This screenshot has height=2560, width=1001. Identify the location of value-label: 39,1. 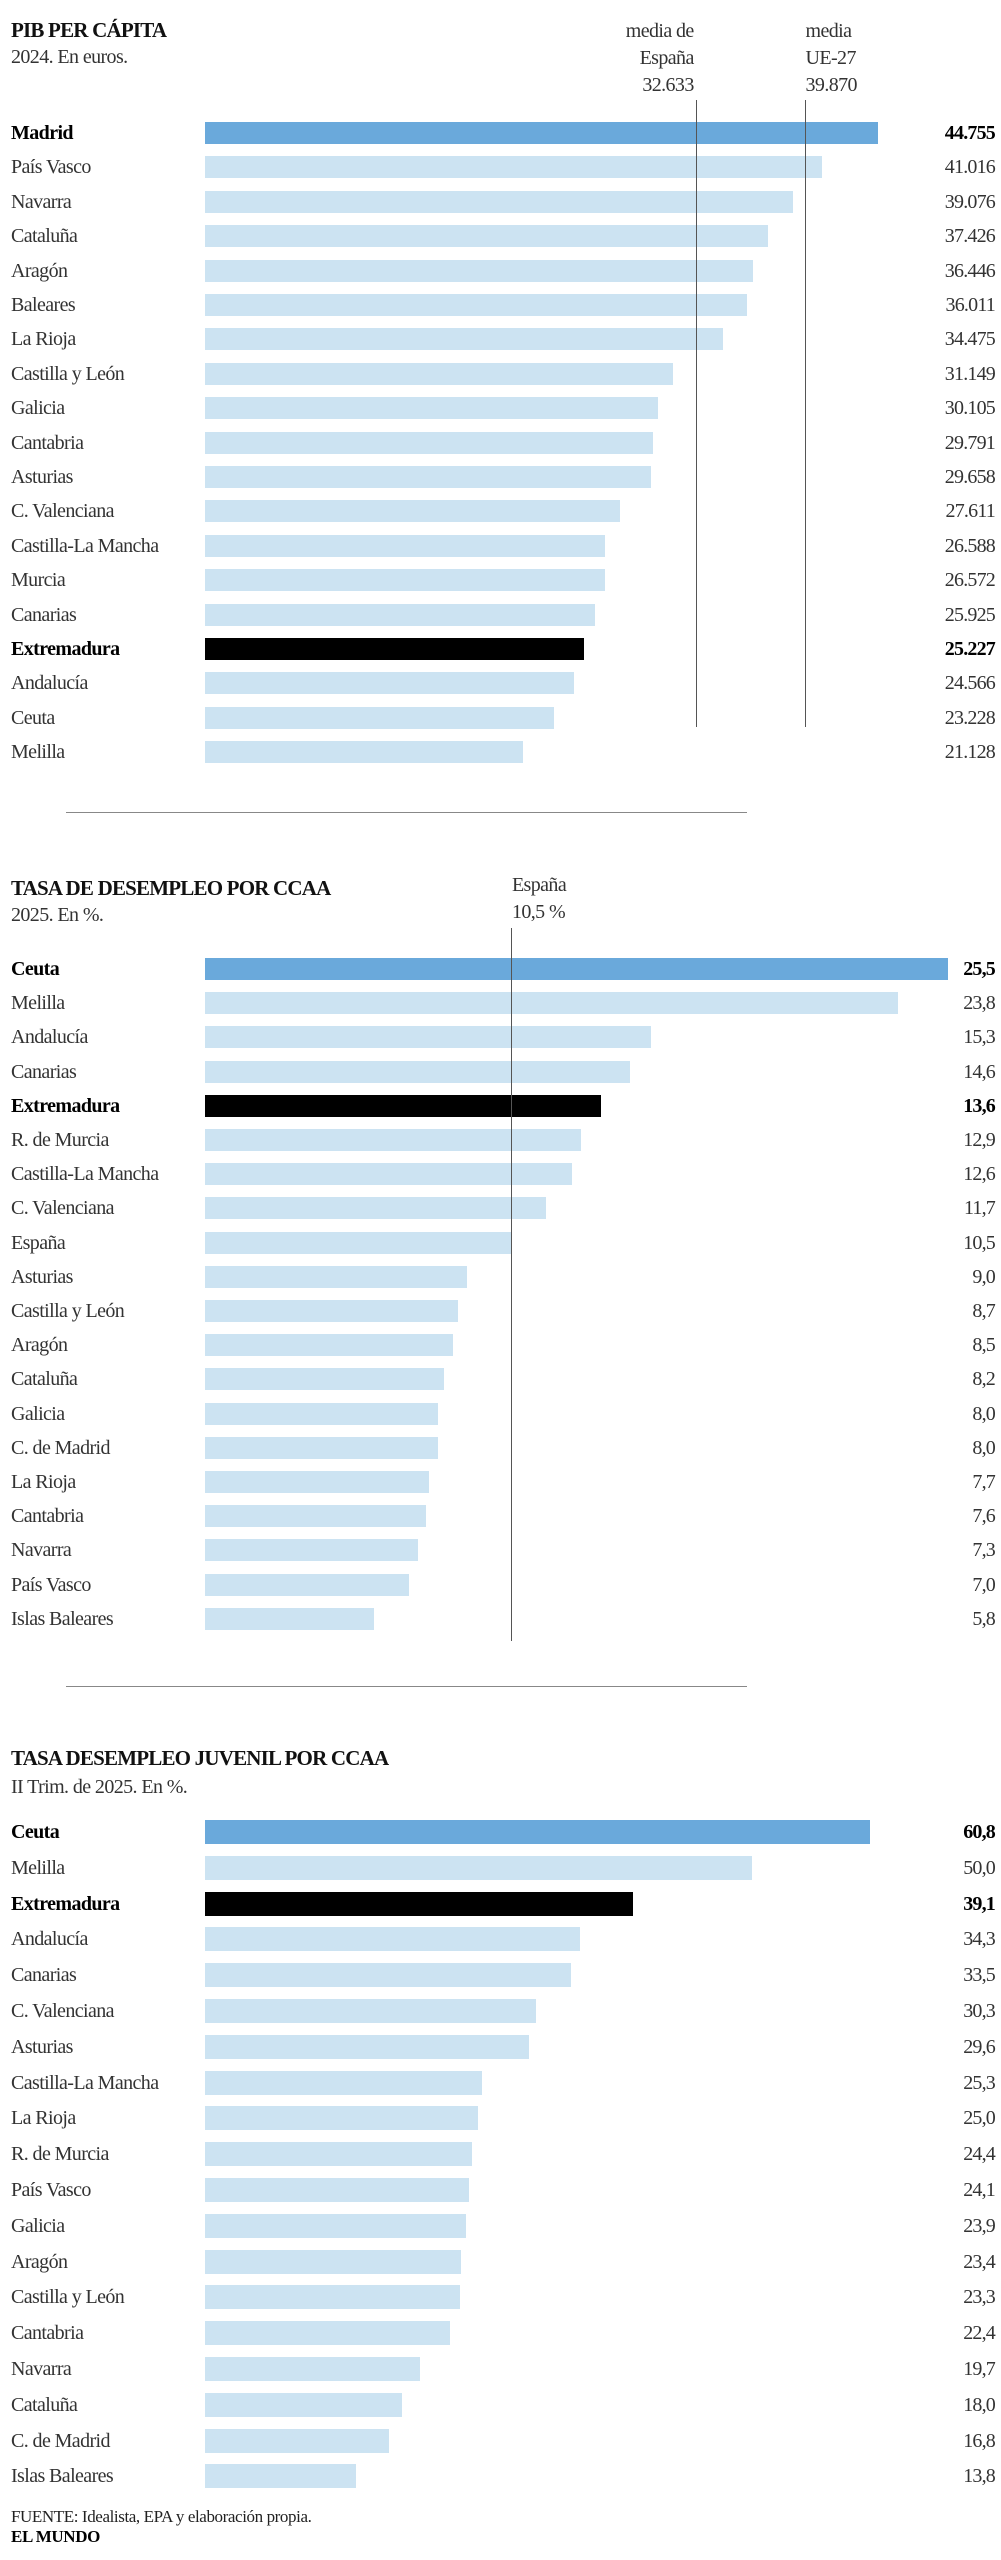
(979, 1903).